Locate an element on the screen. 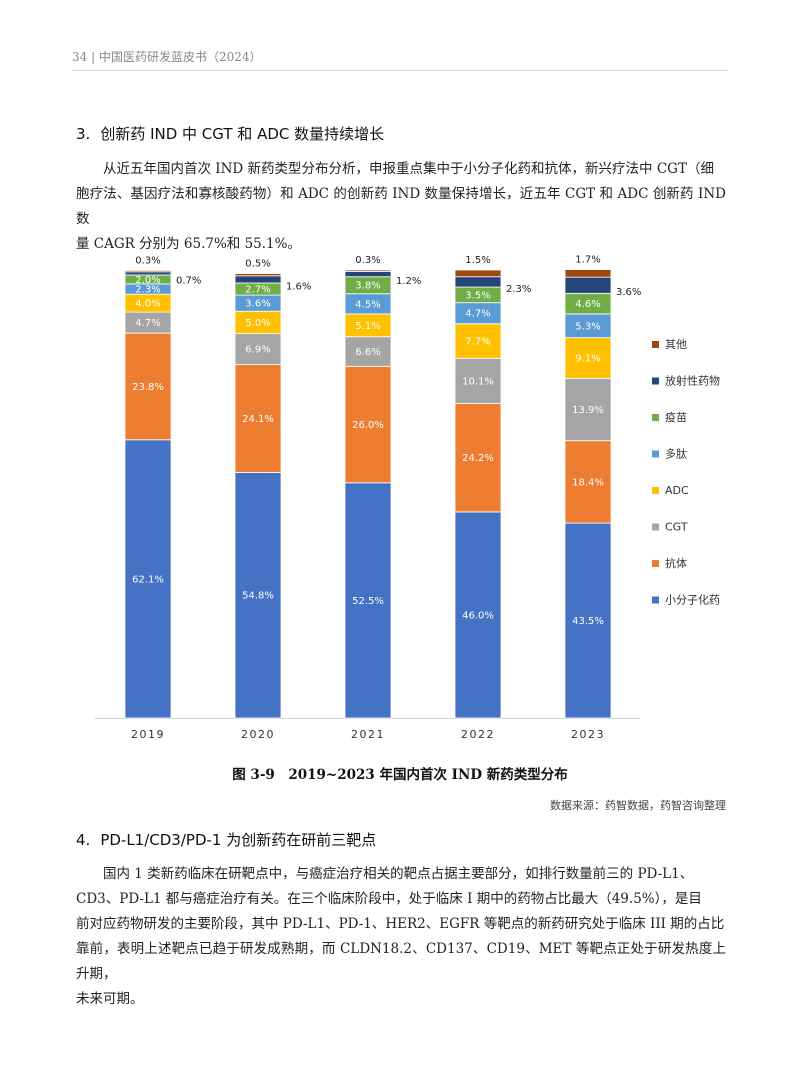  bar-data-label: 54.8% is located at coordinates (258, 596).